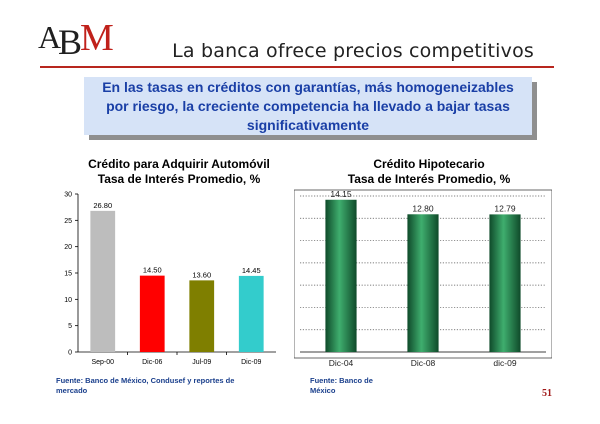 This screenshot has height=424, width=600. I want to click on right-chart-title-line-1: Crédito Hipotecario, so click(429, 164).